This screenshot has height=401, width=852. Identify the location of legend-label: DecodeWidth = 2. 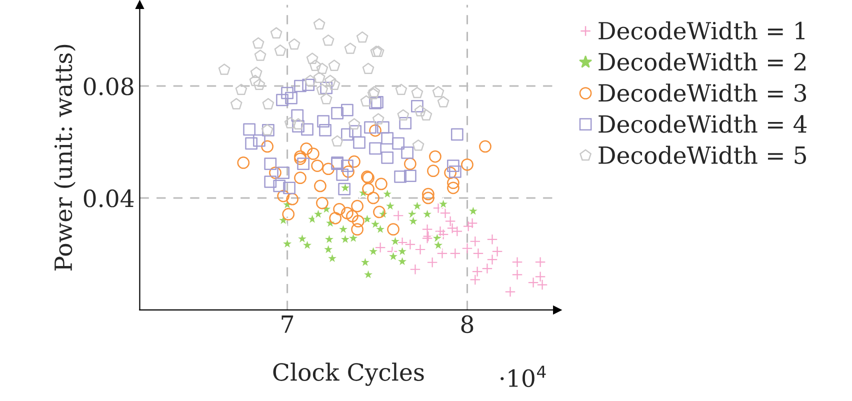
(702, 61).